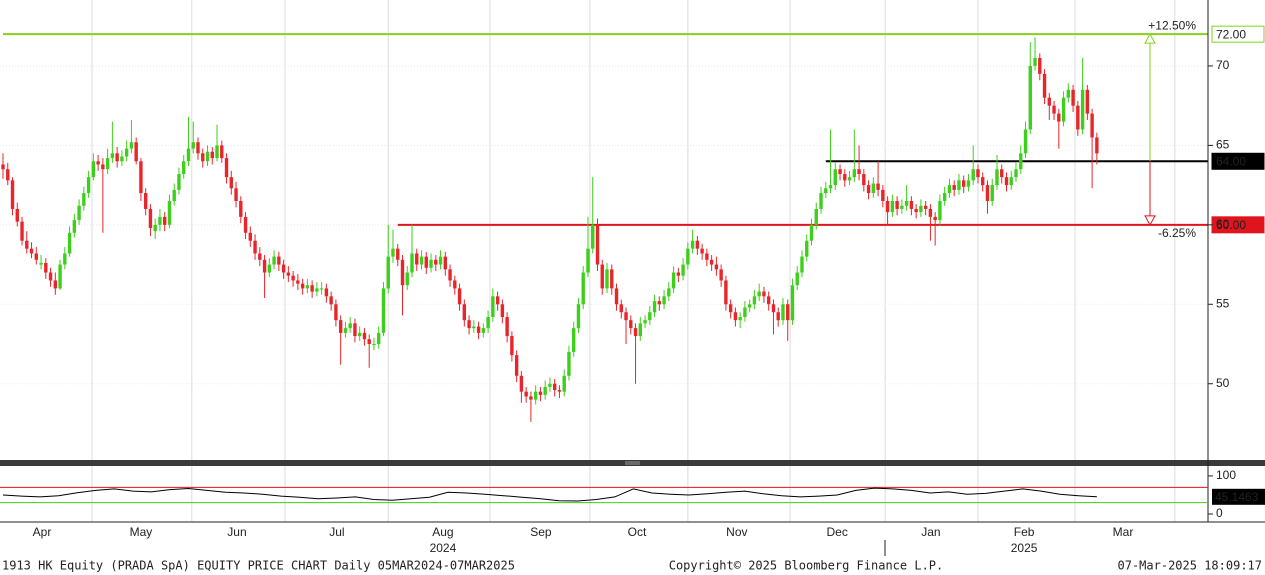  I want to click on footer-right: 07-Mar-2025 18:09:17, so click(1190, 566).